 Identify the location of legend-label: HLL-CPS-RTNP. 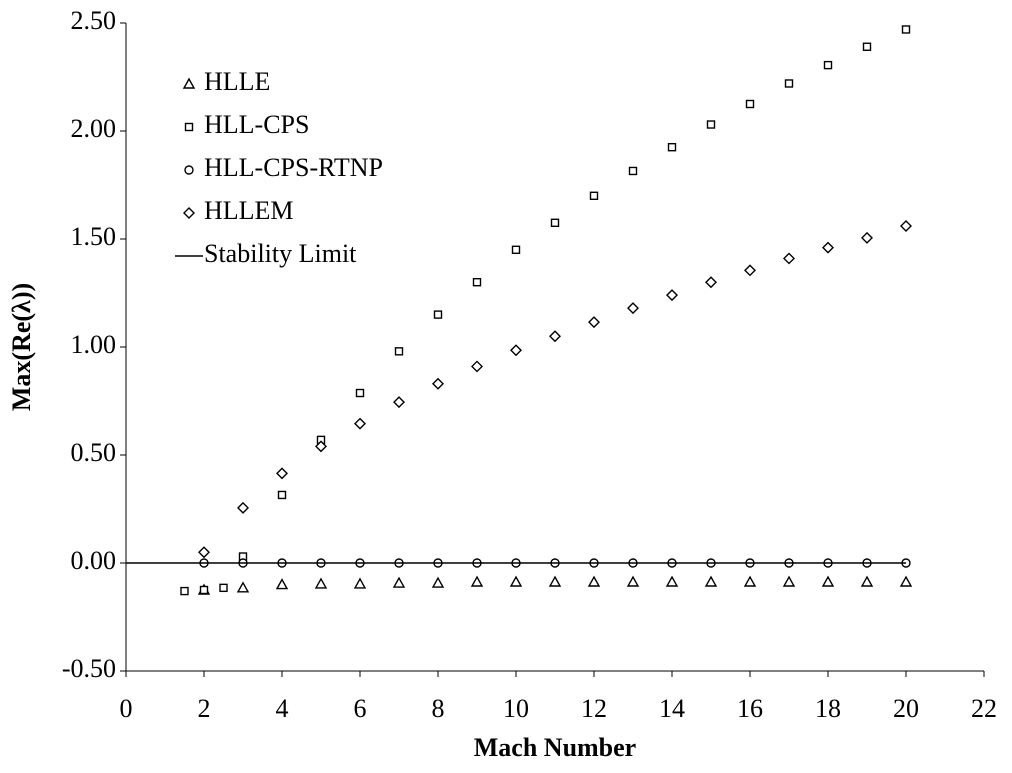
(293, 167).